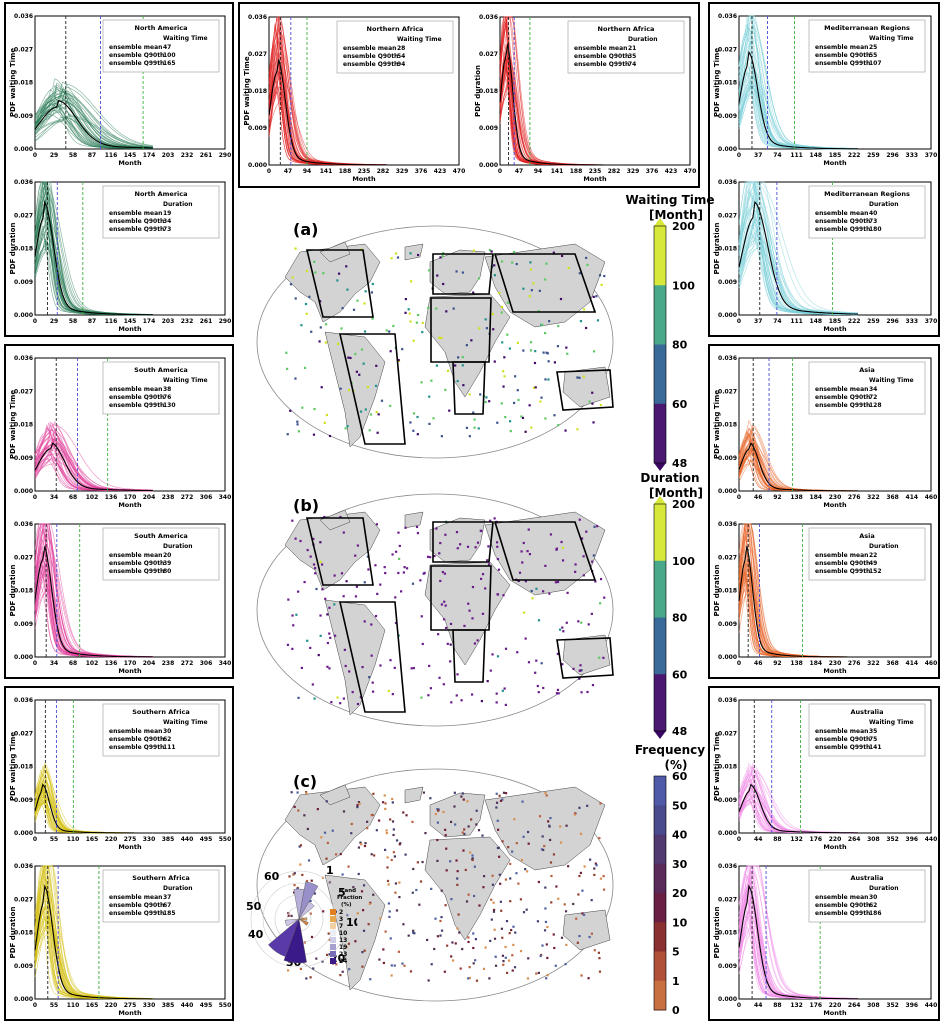 This screenshot has height=1024, width=944. Describe the element at coordinates (73, 839) in the screenshot. I see `x-tick-label: 110` at that location.